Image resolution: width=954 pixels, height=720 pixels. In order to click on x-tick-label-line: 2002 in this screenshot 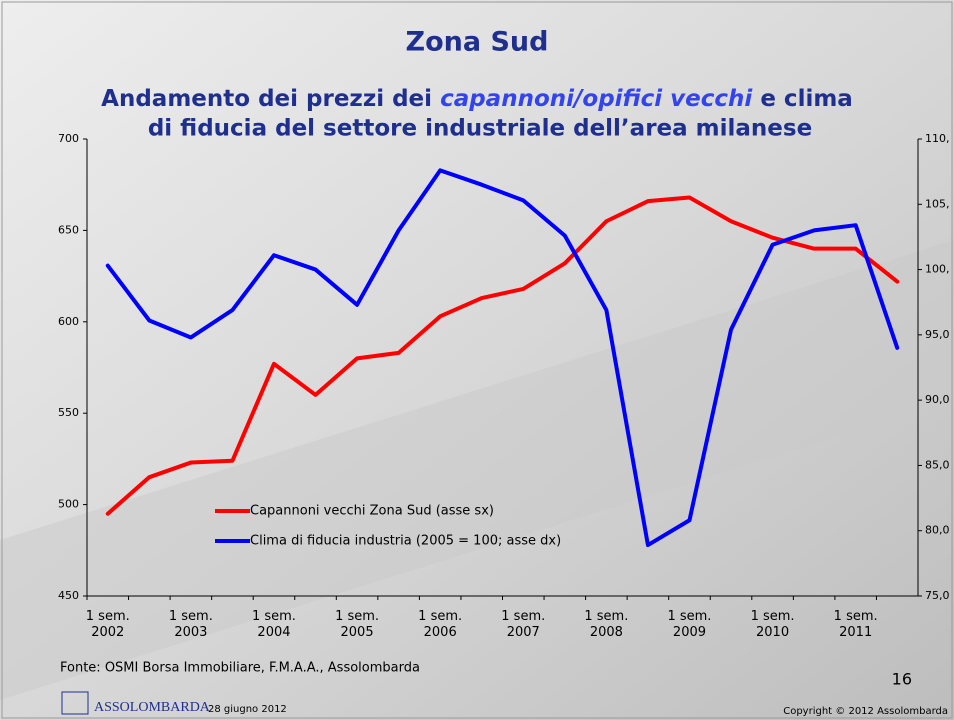, I will do `click(107, 632)`.